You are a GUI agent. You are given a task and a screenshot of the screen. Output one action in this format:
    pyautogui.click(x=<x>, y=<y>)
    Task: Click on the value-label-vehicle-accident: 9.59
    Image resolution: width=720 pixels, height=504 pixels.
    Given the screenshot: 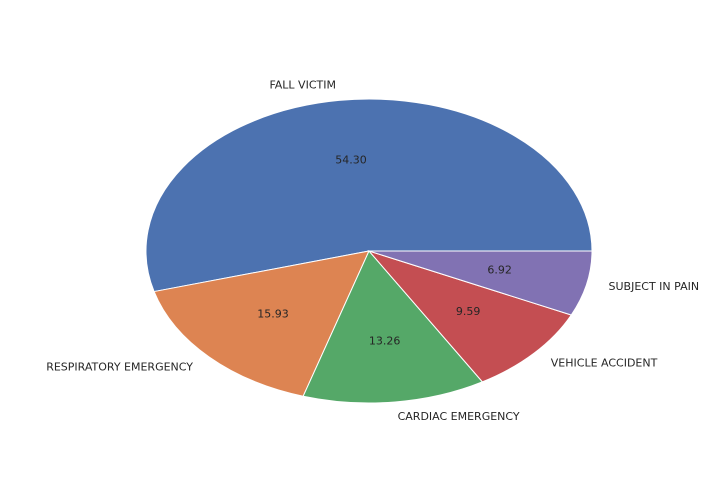 What is the action you would take?
    pyautogui.click(x=468, y=311)
    